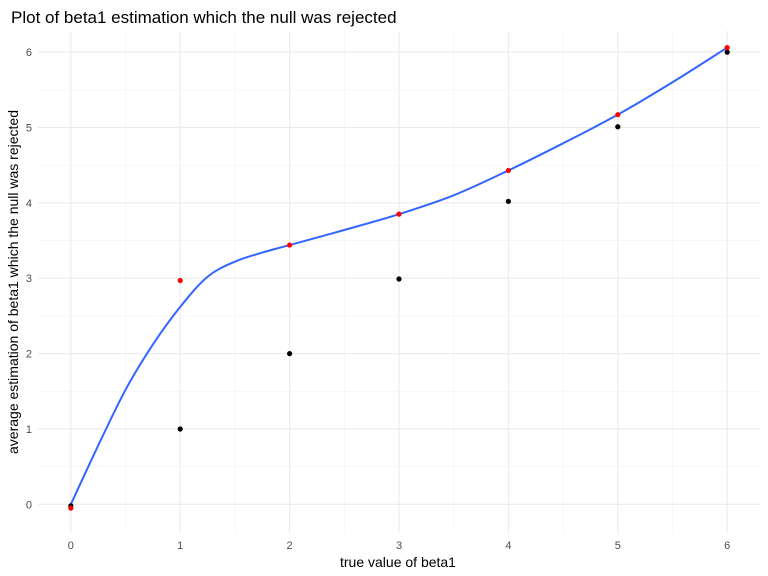 The height and width of the screenshot is (576, 768). What do you see at coordinates (71, 546) in the screenshot?
I see `x-tick-label: 0` at bounding box center [71, 546].